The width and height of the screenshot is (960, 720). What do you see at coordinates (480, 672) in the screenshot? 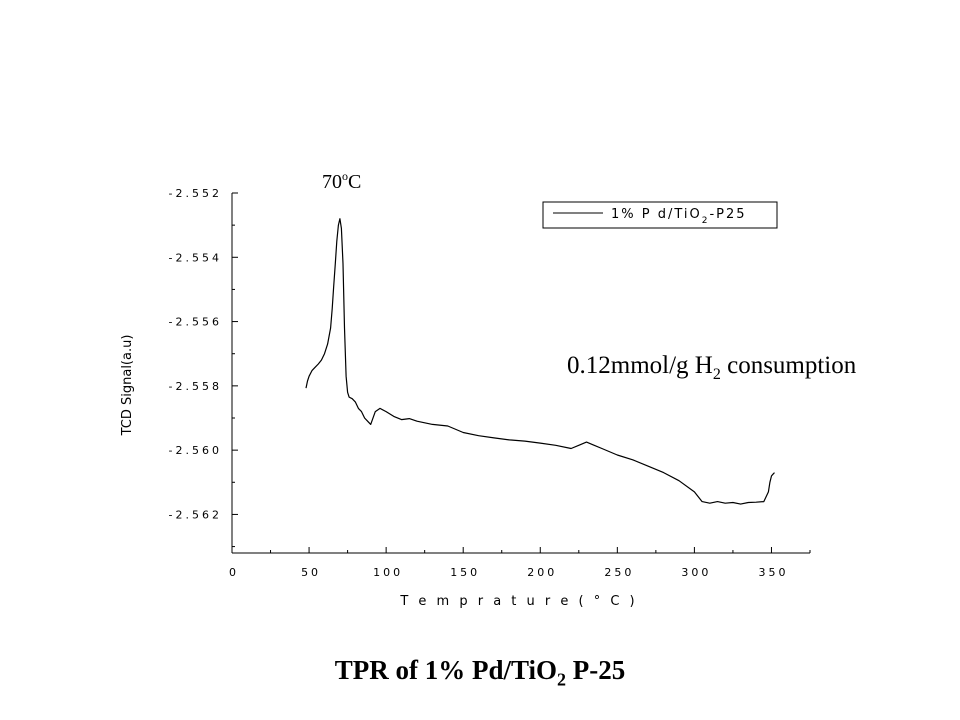
I see `figure-caption: TPR of 1% Pd/TiO2 P-25` at bounding box center [480, 672].